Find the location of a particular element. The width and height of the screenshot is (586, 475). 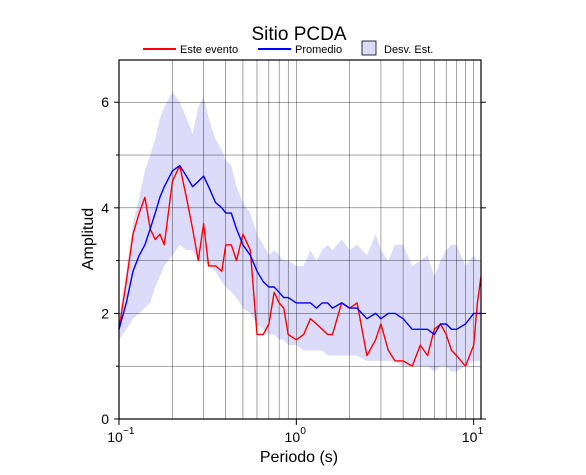

y-tick-label: 6 is located at coordinates (105, 102).